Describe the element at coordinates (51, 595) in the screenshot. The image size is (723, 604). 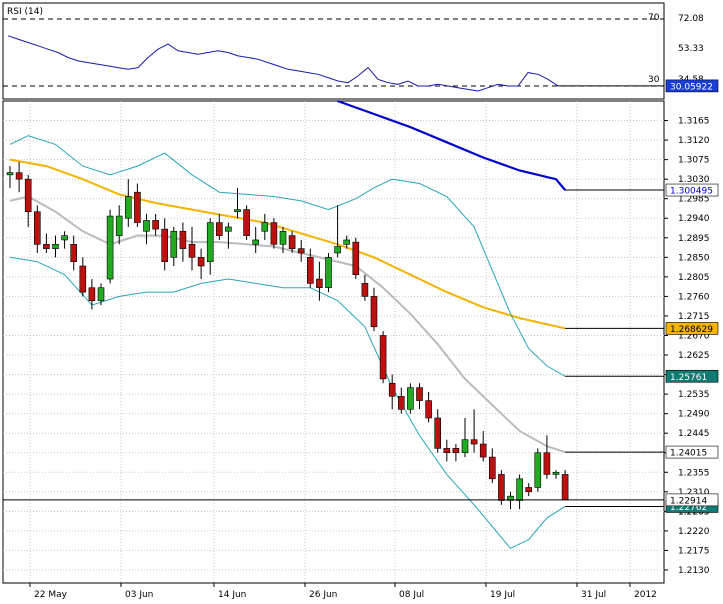
I see `date-tick-label: 22 May` at that location.